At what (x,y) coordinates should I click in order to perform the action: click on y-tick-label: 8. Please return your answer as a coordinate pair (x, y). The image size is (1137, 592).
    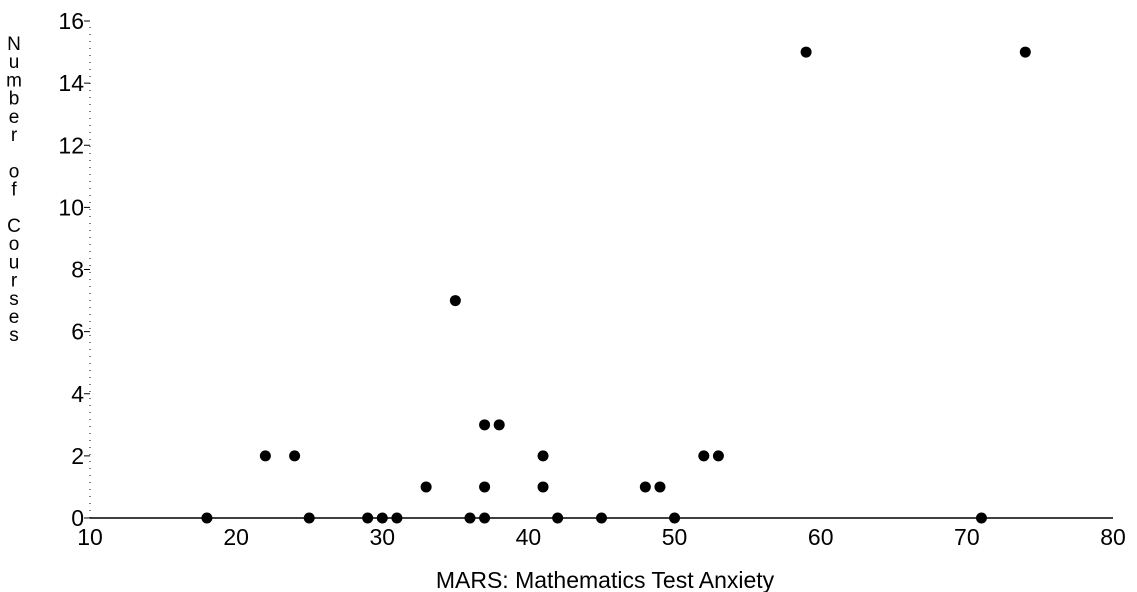
    Looking at the image, I should click on (77, 270).